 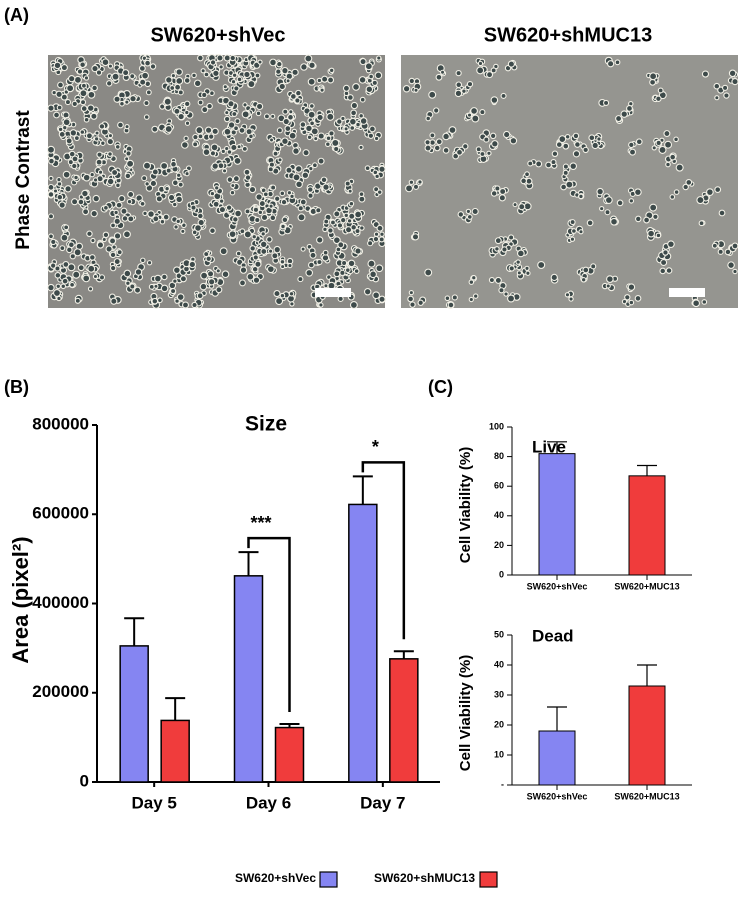 What do you see at coordinates (499, 754) in the screenshot?
I see `y-tick-label: 10` at bounding box center [499, 754].